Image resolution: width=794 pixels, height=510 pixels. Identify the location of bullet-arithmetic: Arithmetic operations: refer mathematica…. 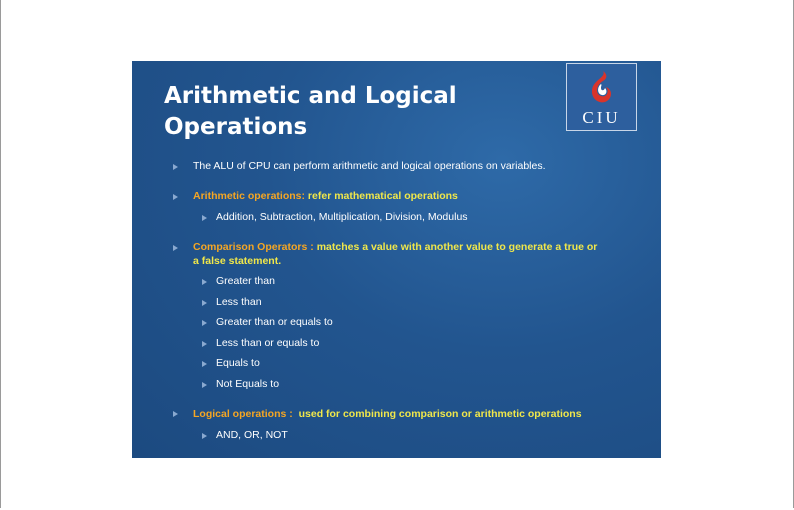
(325, 196).